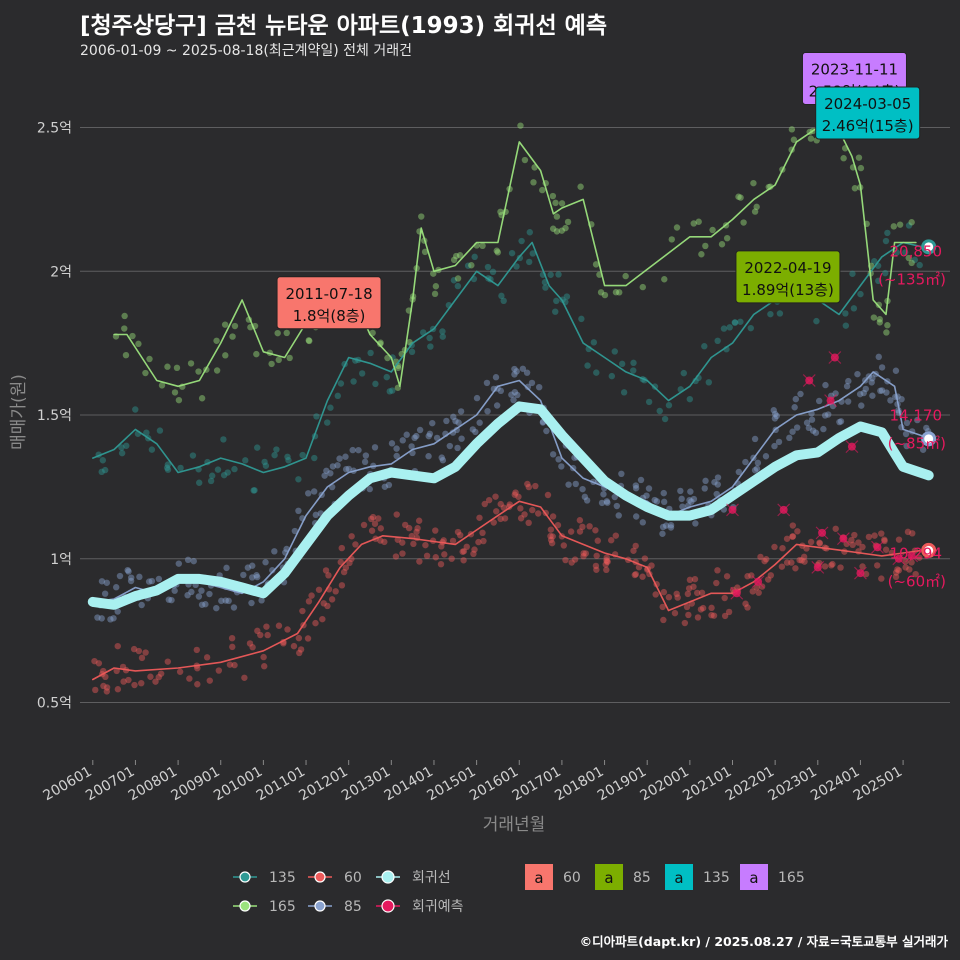  Describe the element at coordinates (929, 550) in the screenshot. I see `end-point` at that location.